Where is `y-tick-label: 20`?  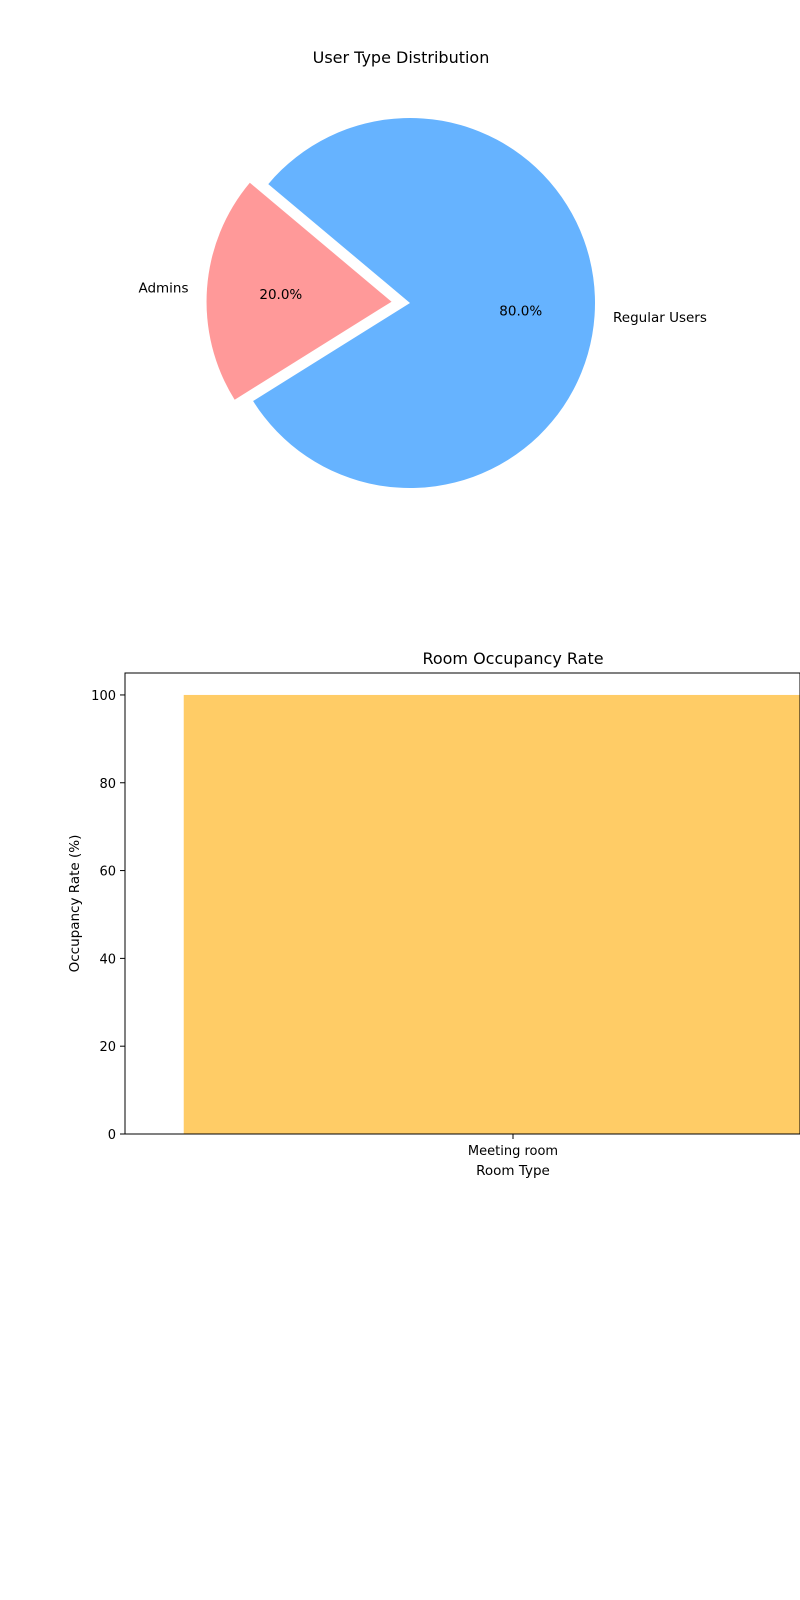
y-tick-label: 20 is located at coordinates (107, 1047).